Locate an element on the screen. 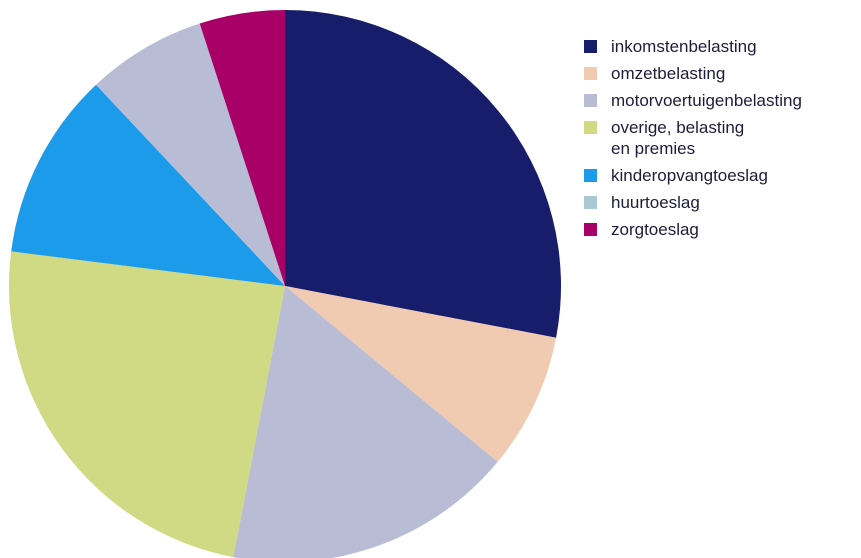 The height and width of the screenshot is (558, 861). legend-item-inkomstenbelasting: inkomstenbelasting is located at coordinates (693, 46).